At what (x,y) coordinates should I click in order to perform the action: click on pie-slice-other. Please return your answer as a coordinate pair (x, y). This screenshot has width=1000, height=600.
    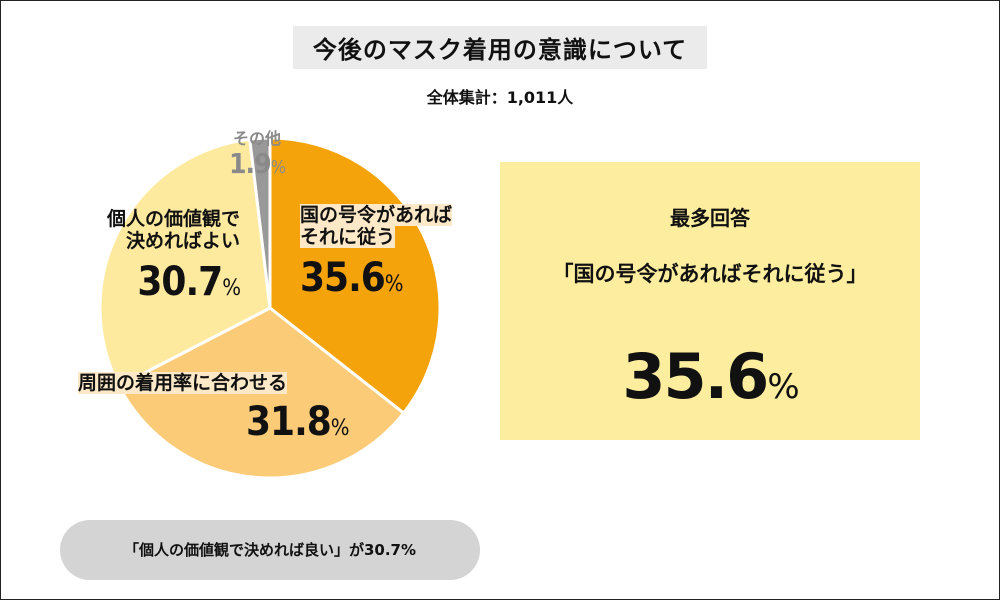
    Looking at the image, I should click on (260, 222).